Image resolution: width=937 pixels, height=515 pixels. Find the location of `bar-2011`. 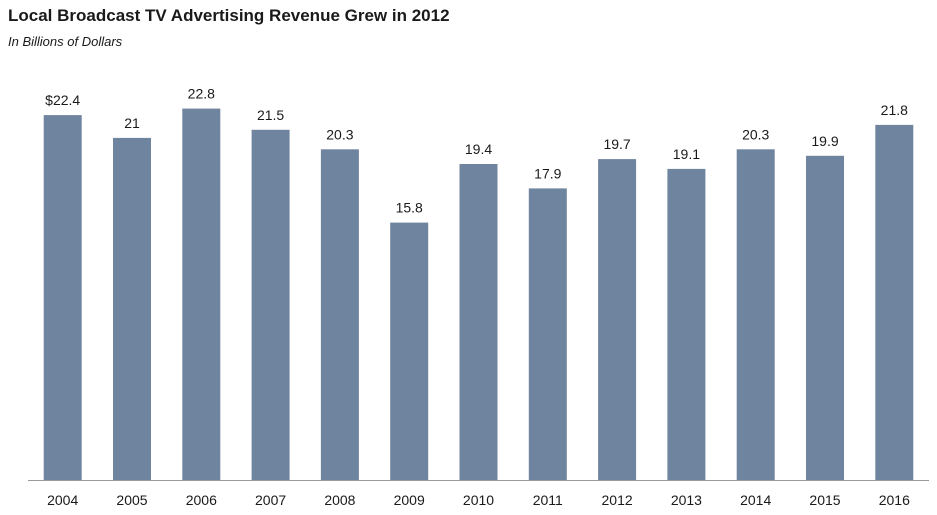

bar-2011 is located at coordinates (547, 334).